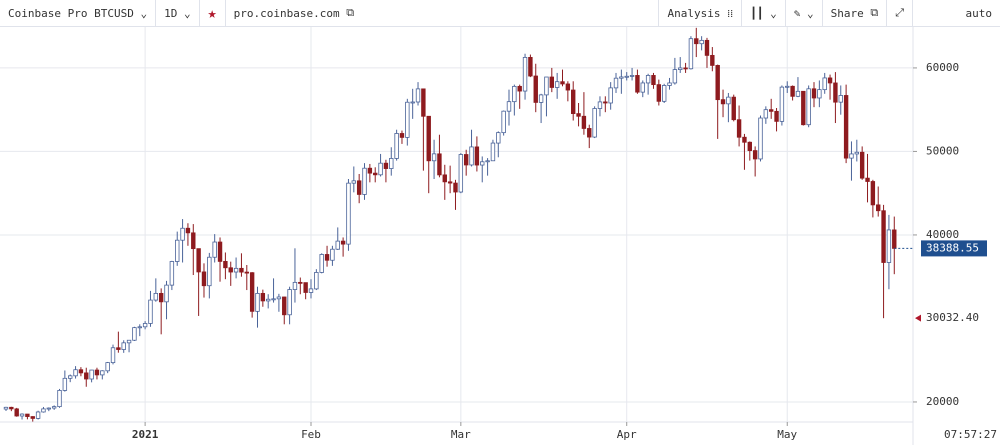  Describe the element at coordinates (942, 234) in the screenshot. I see `y-tick-label: 40000` at that location.